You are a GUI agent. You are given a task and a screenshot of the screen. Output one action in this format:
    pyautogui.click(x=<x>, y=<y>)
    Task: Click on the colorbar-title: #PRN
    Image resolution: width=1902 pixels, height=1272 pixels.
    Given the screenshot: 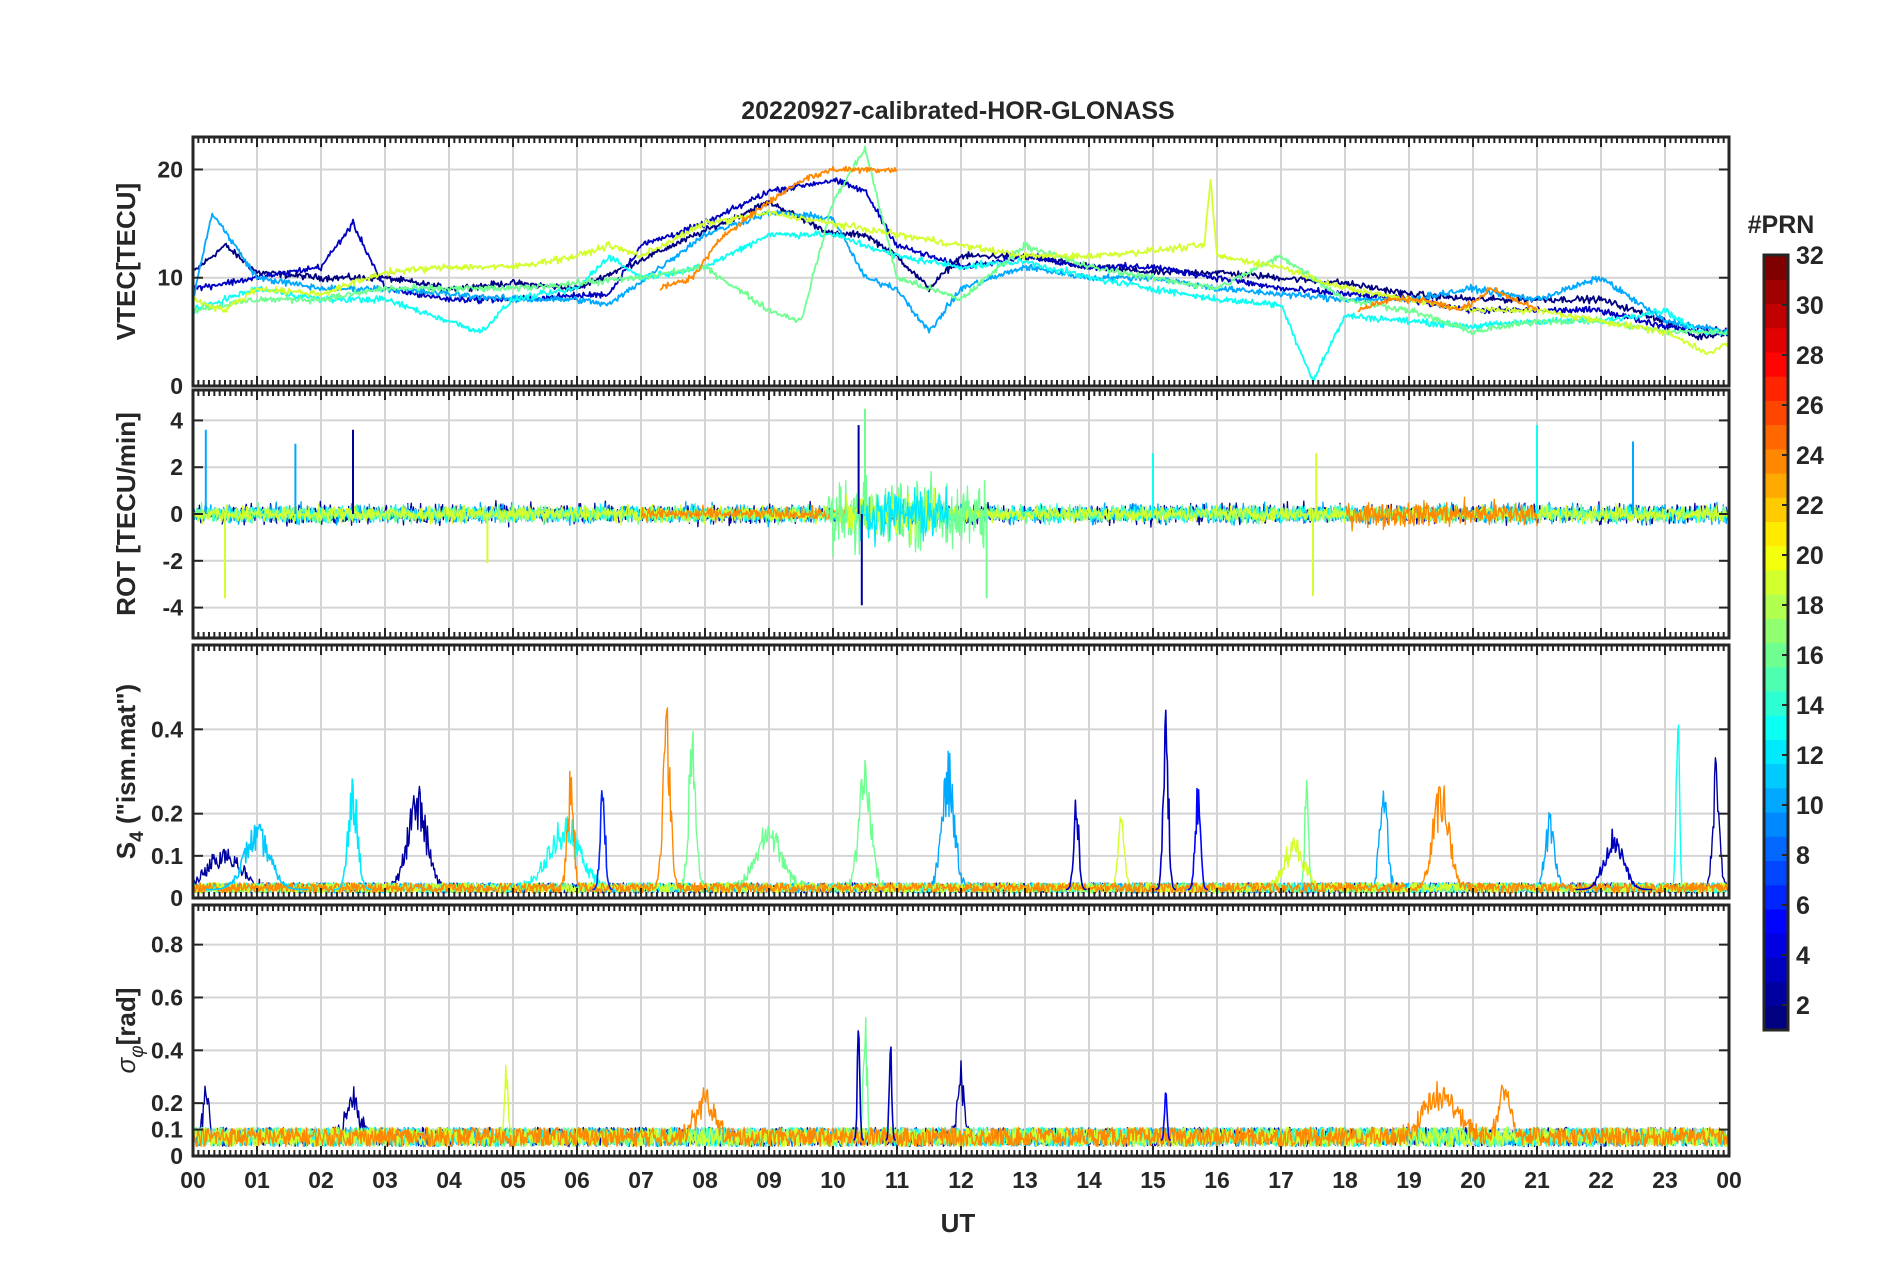 What is the action you would take?
    pyautogui.click(x=1781, y=225)
    